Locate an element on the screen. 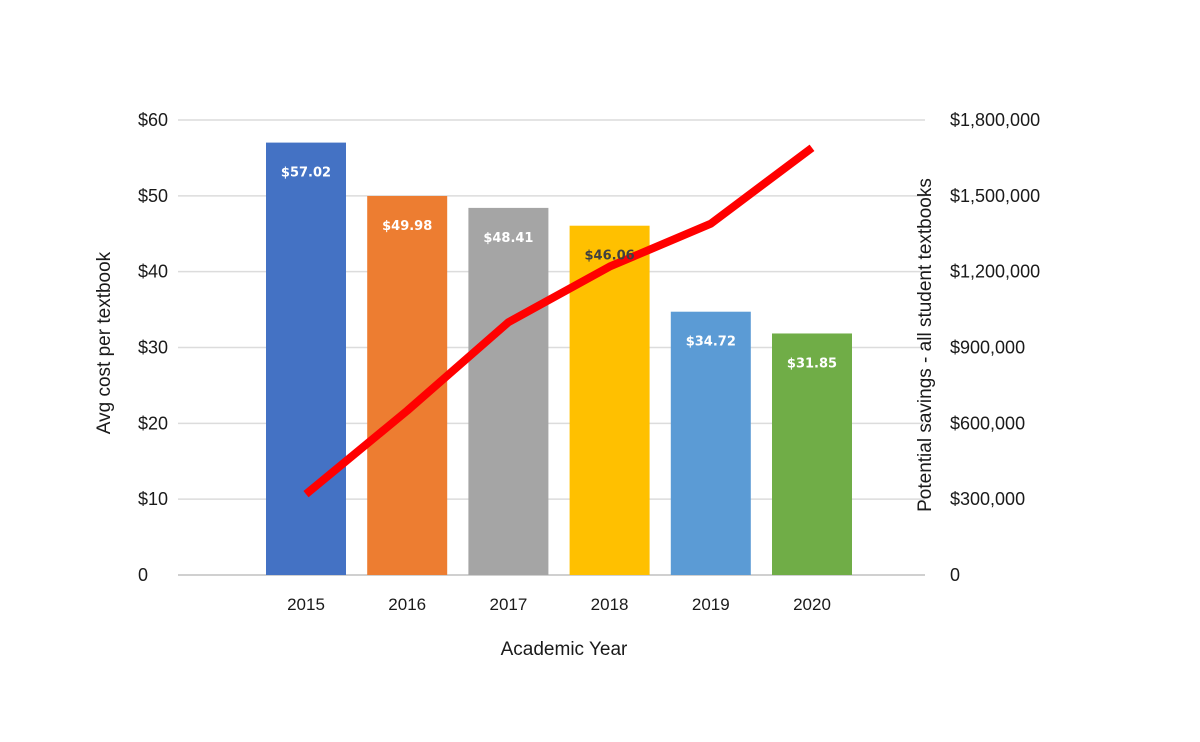  y-tick-label: $20 is located at coordinates (153, 423).